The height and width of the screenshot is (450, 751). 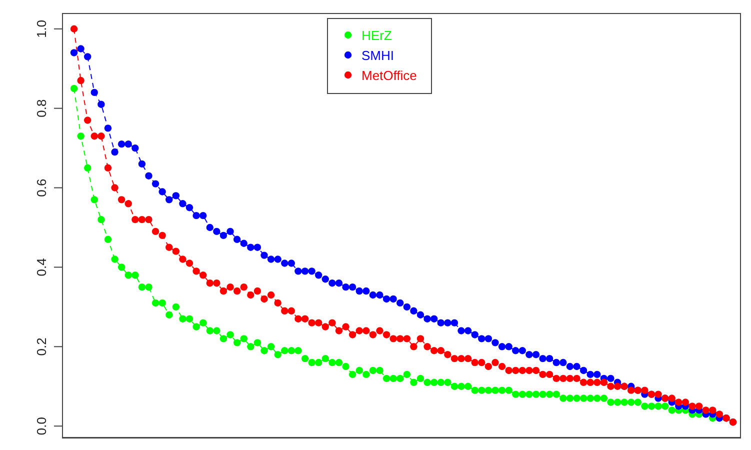 I want to click on y-tick-label: 0.2, so click(x=41, y=347).